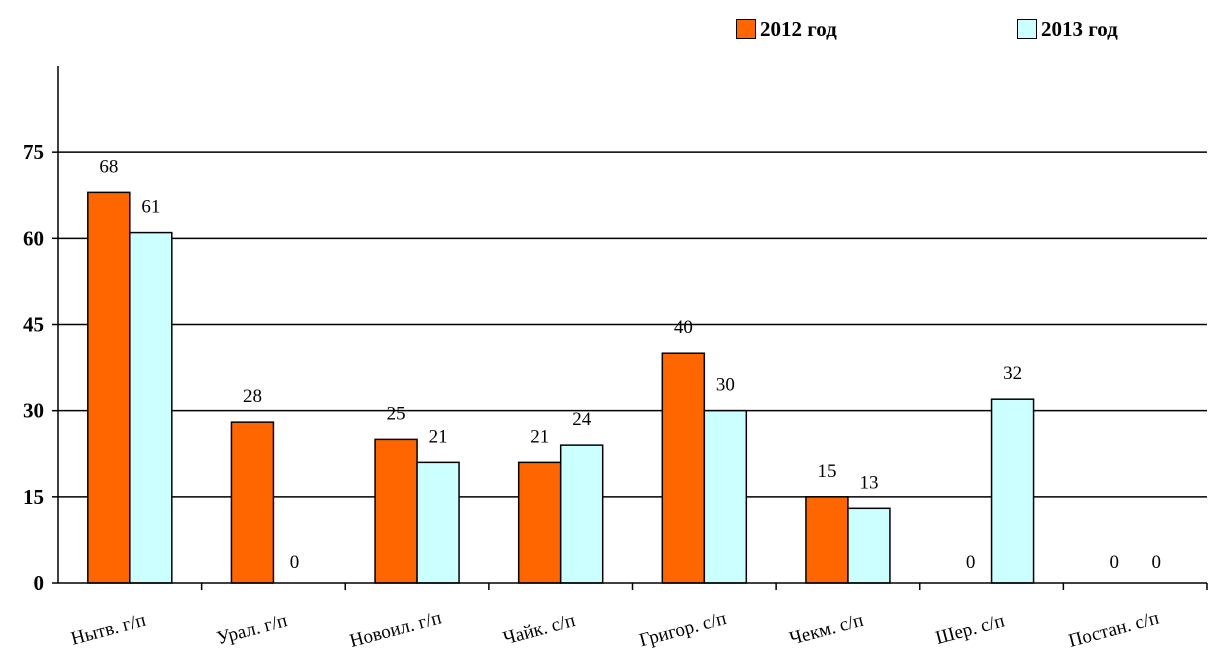 The width and height of the screenshot is (1217, 664). Describe the element at coordinates (39, 583) in the screenshot. I see `y-tick-label: 0` at that location.